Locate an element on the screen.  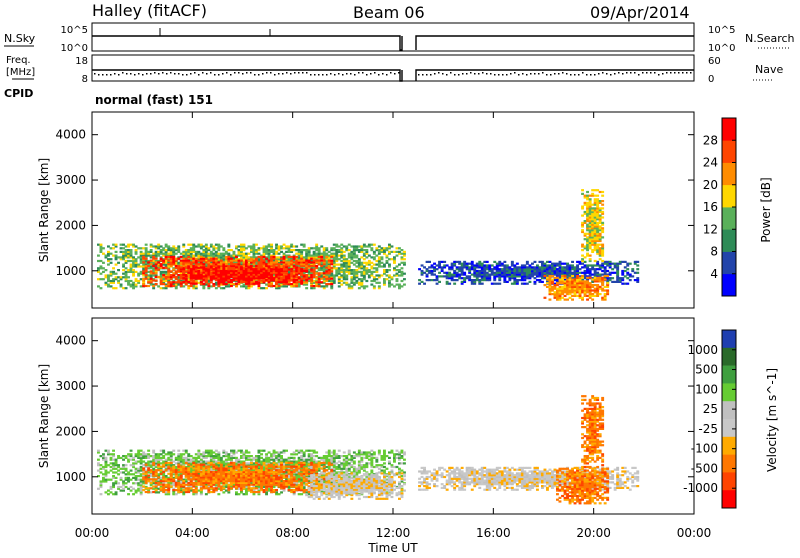
noise-right-tick-bottom: 10^0 is located at coordinates (721, 48).